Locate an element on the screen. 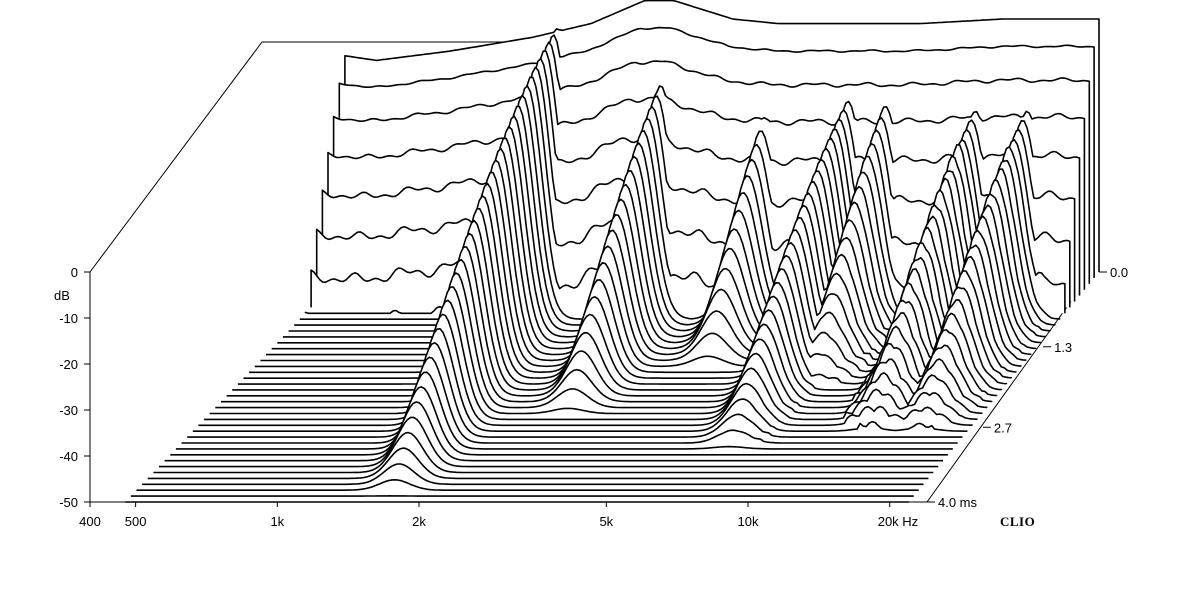 Image resolution: width=1181 pixels, height=591 pixels. x-tick-label: 500 is located at coordinates (136, 521).